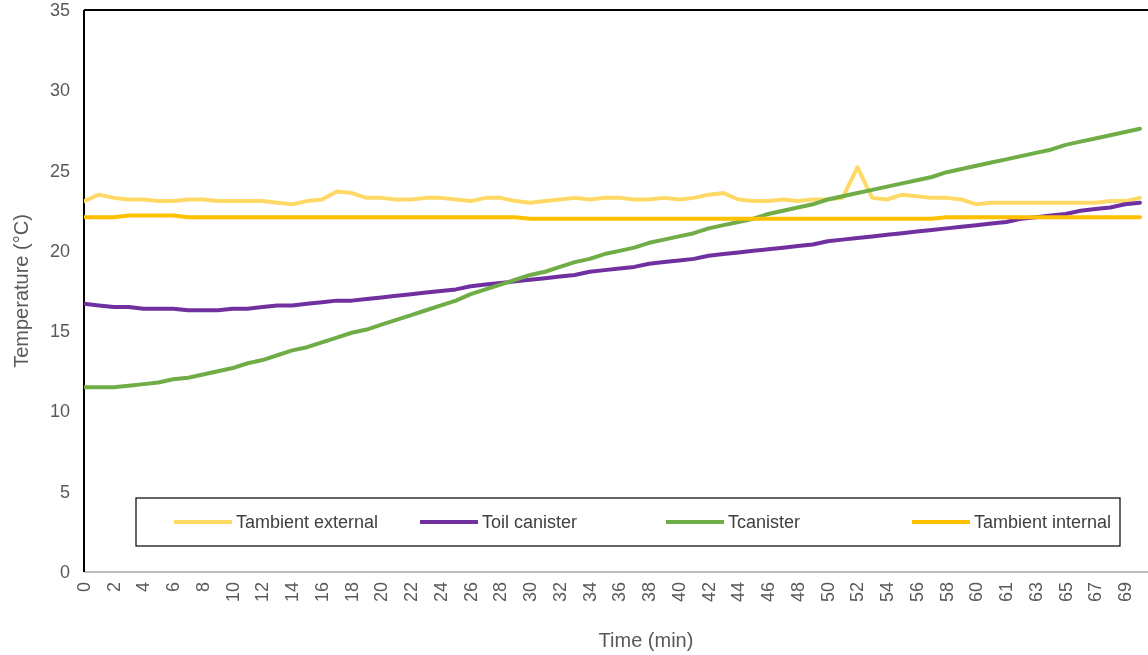 This screenshot has height=655, width=1148. I want to click on legend-label: Tcanister, so click(764, 522).